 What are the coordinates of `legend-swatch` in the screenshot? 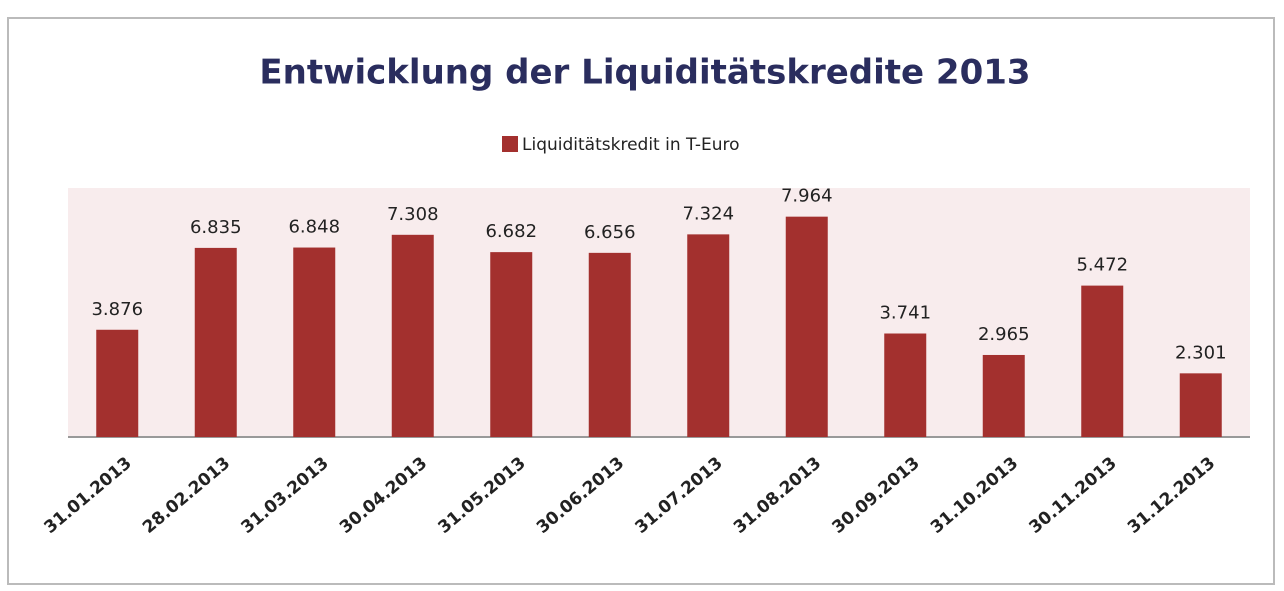 It's located at (510, 144).